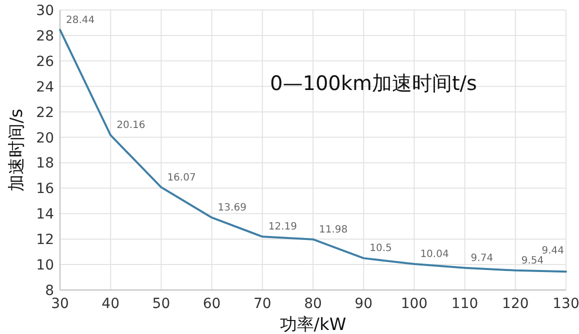  What do you see at coordinates (381, 248) in the screenshot?
I see `data-label: 10.5` at bounding box center [381, 248].